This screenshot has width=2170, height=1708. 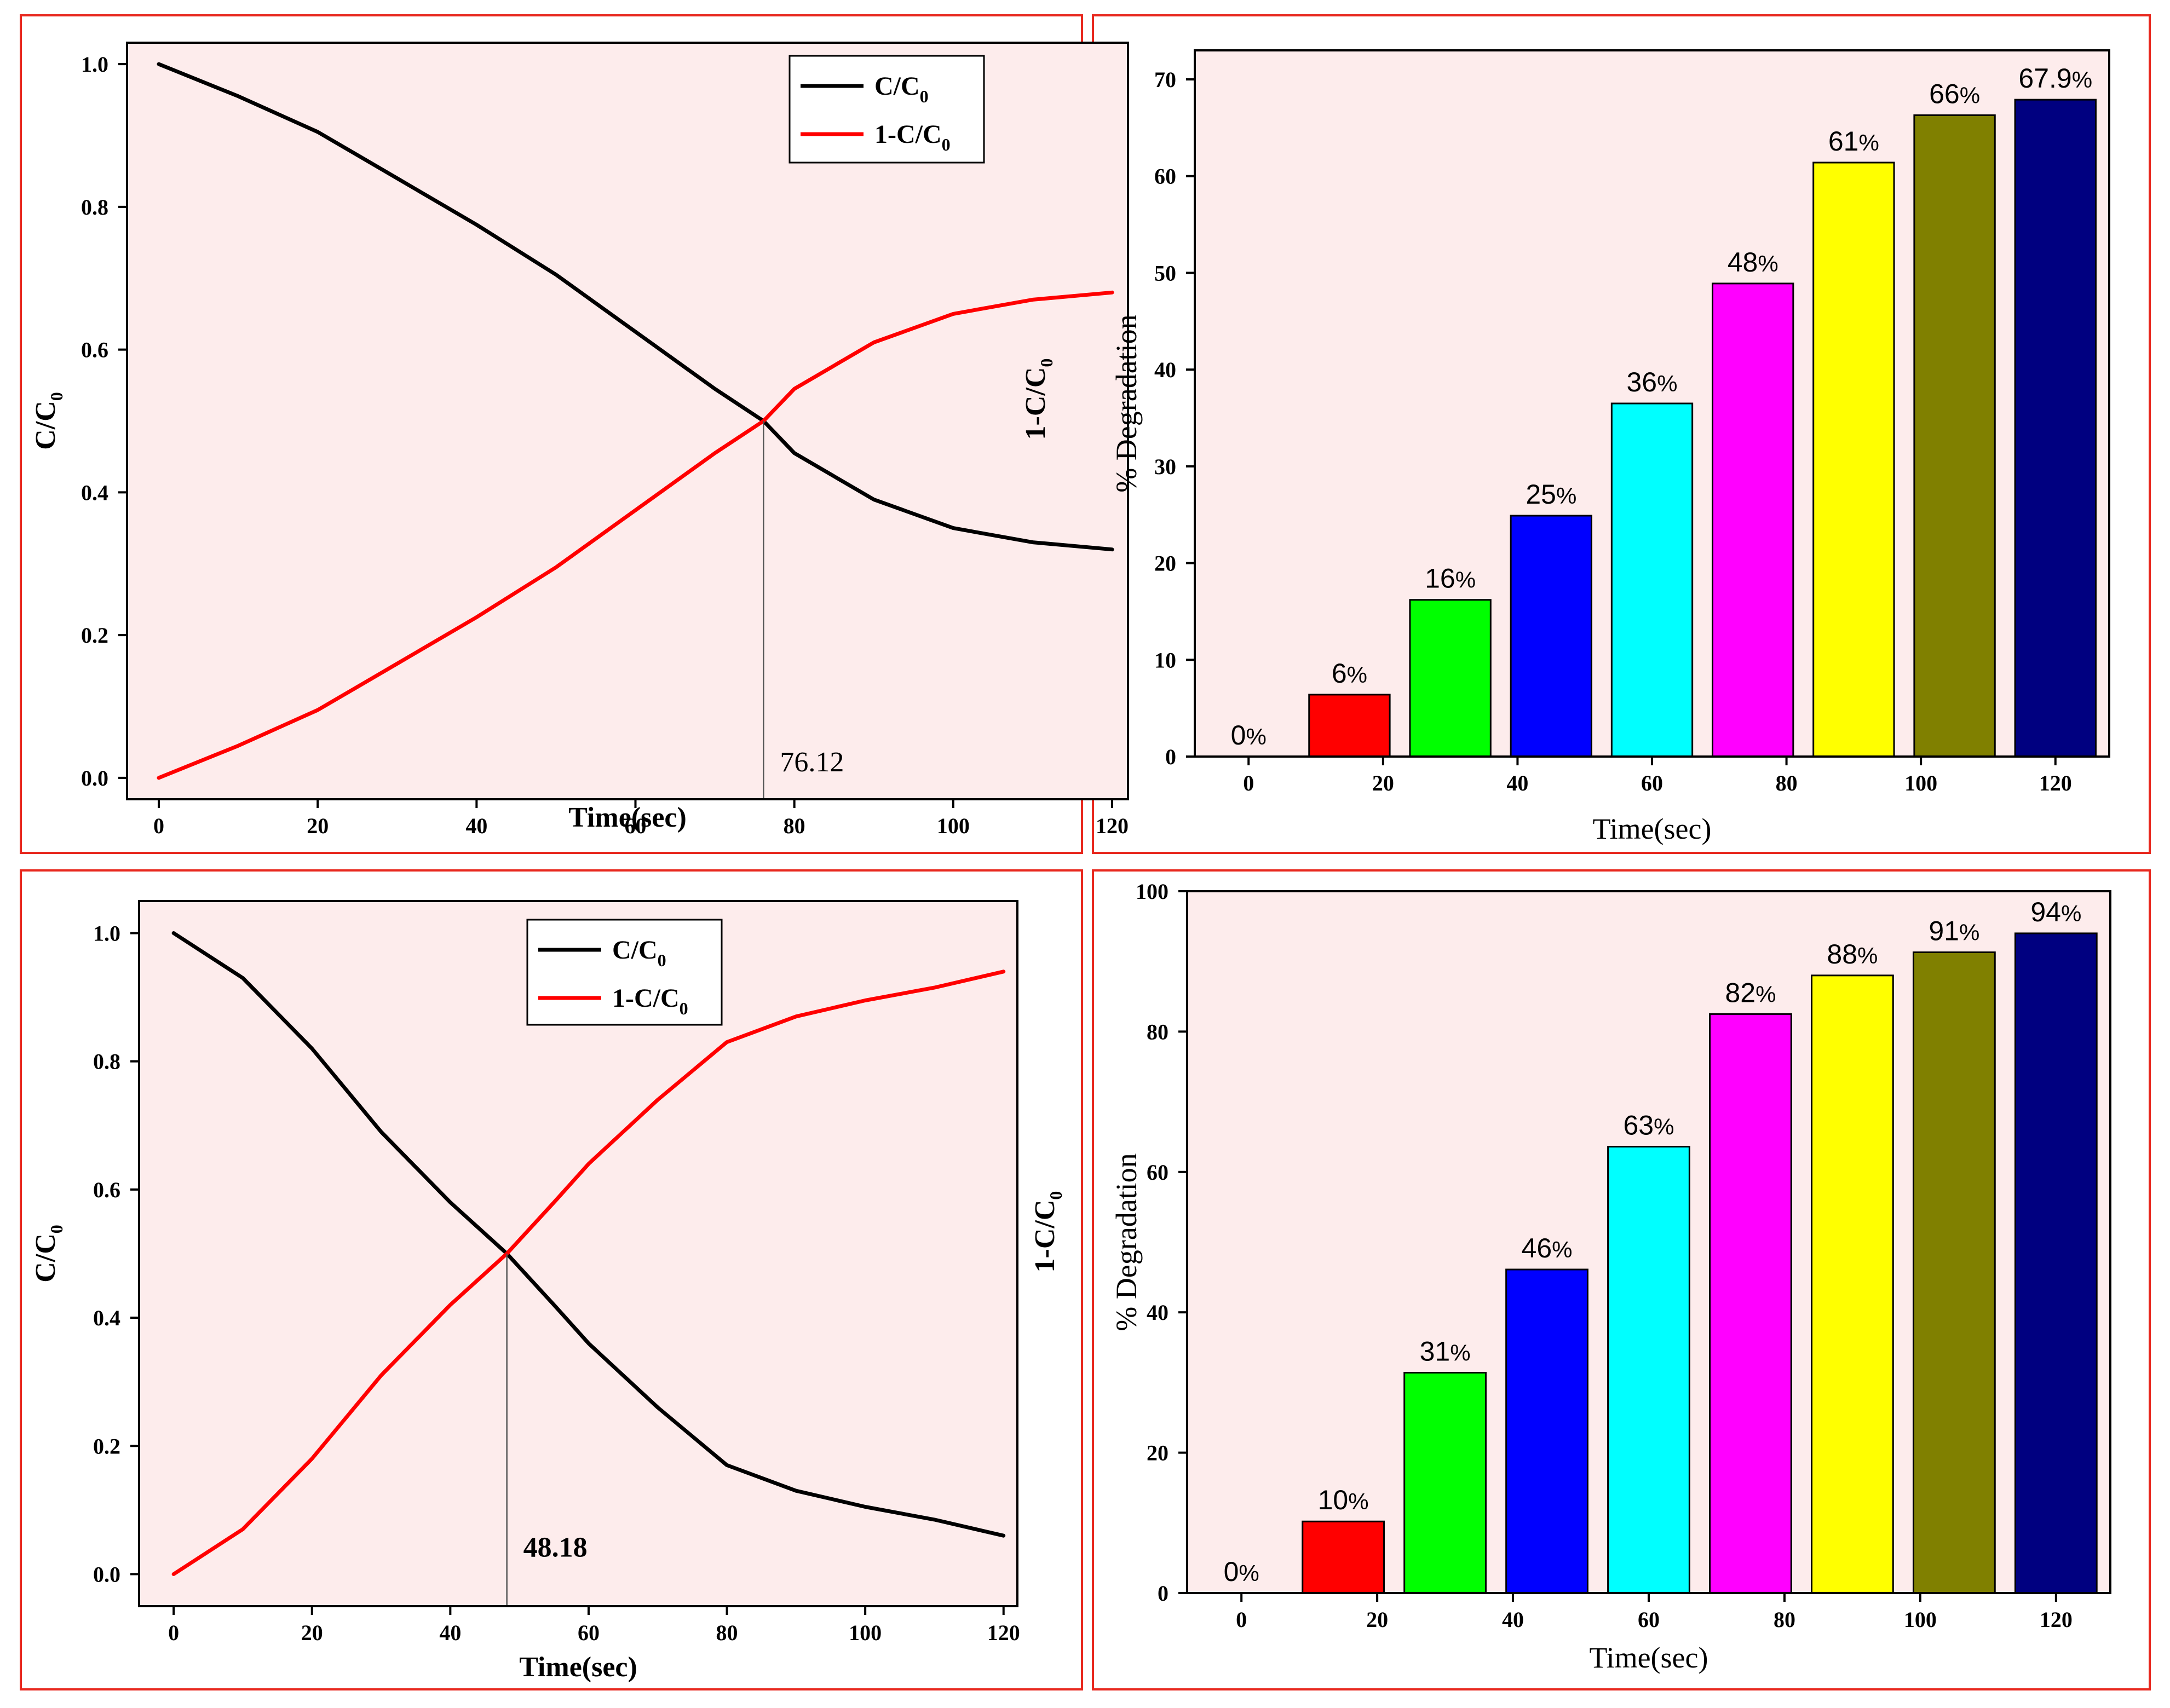 I want to click on y-tick-label: 80, so click(x=1158, y=1031).